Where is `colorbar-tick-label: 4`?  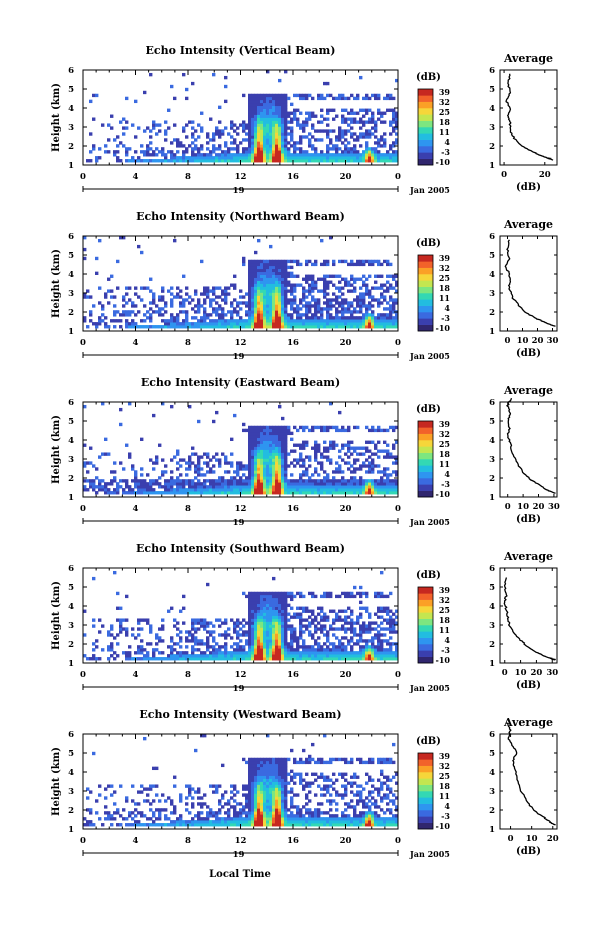
colorbar-tick-label: 4 is located at coordinates (447, 640).